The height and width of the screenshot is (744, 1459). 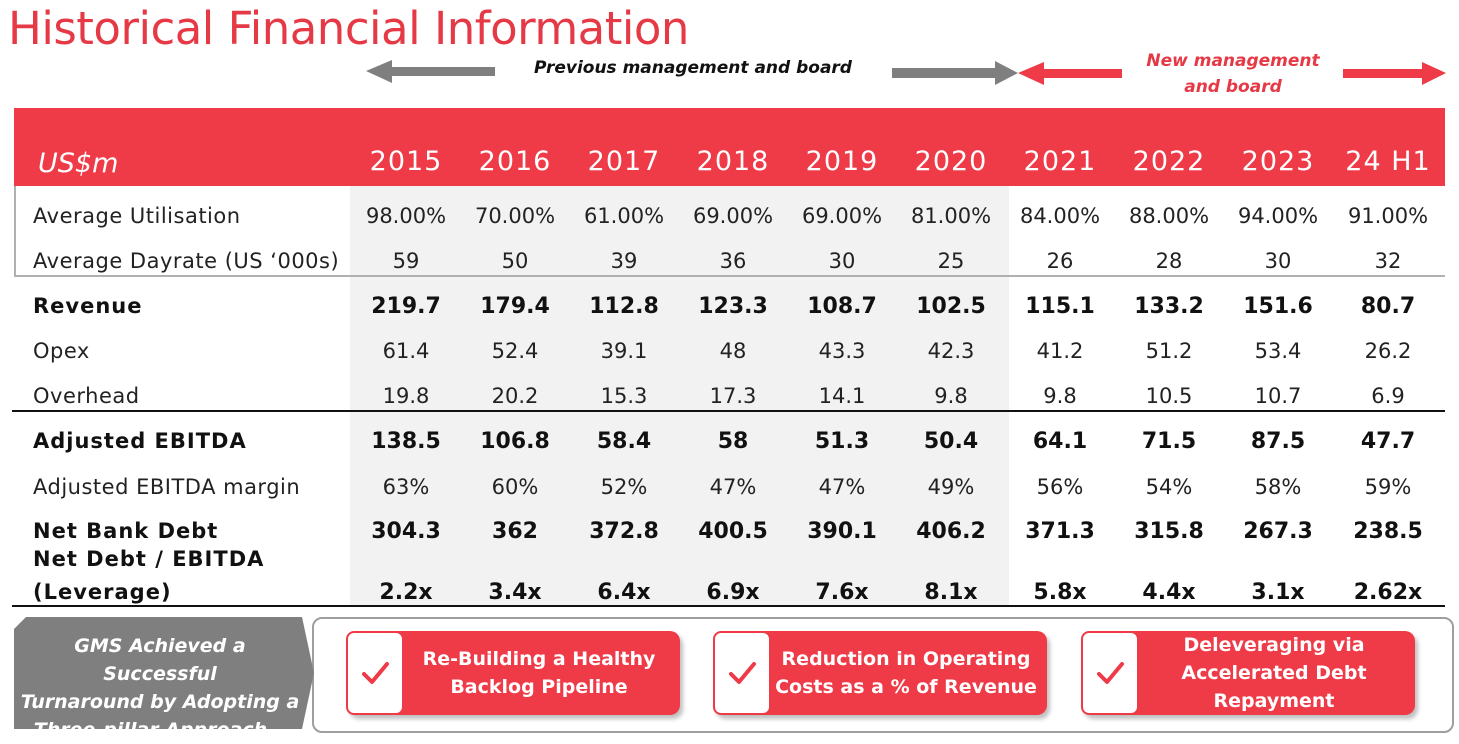 I want to click on table-cell: 6.9x, so click(x=733, y=592).